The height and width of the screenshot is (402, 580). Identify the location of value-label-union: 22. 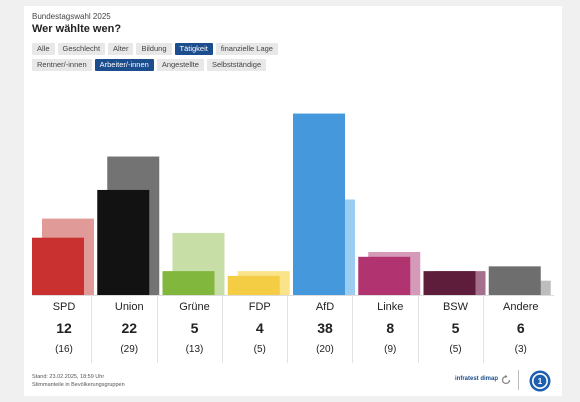
(129, 328).